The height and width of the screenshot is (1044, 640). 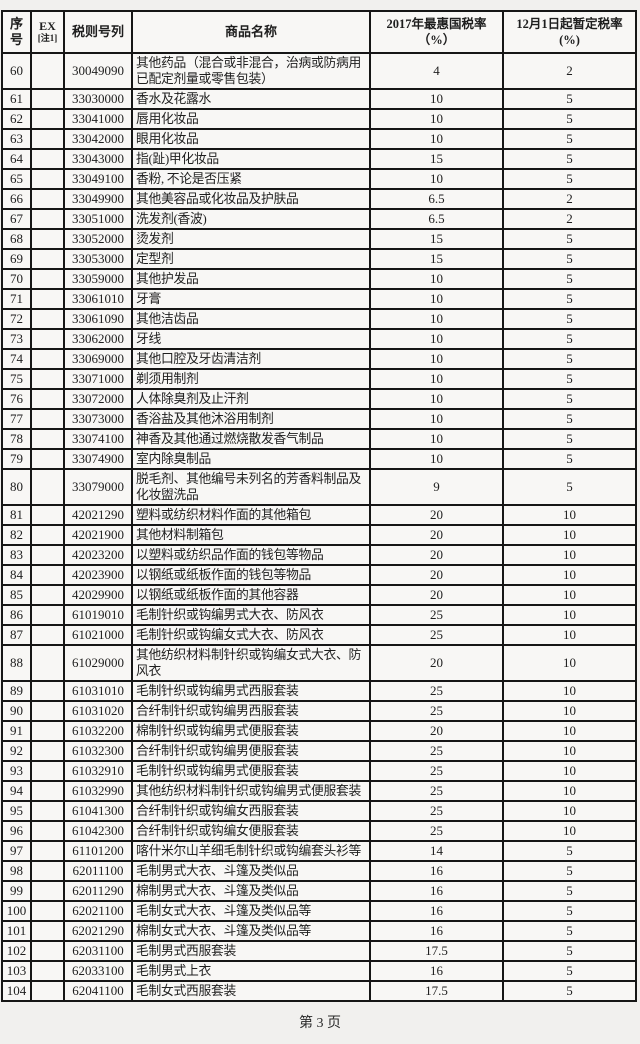 What do you see at coordinates (16, 399) in the screenshot?
I see `row-seq: 76` at bounding box center [16, 399].